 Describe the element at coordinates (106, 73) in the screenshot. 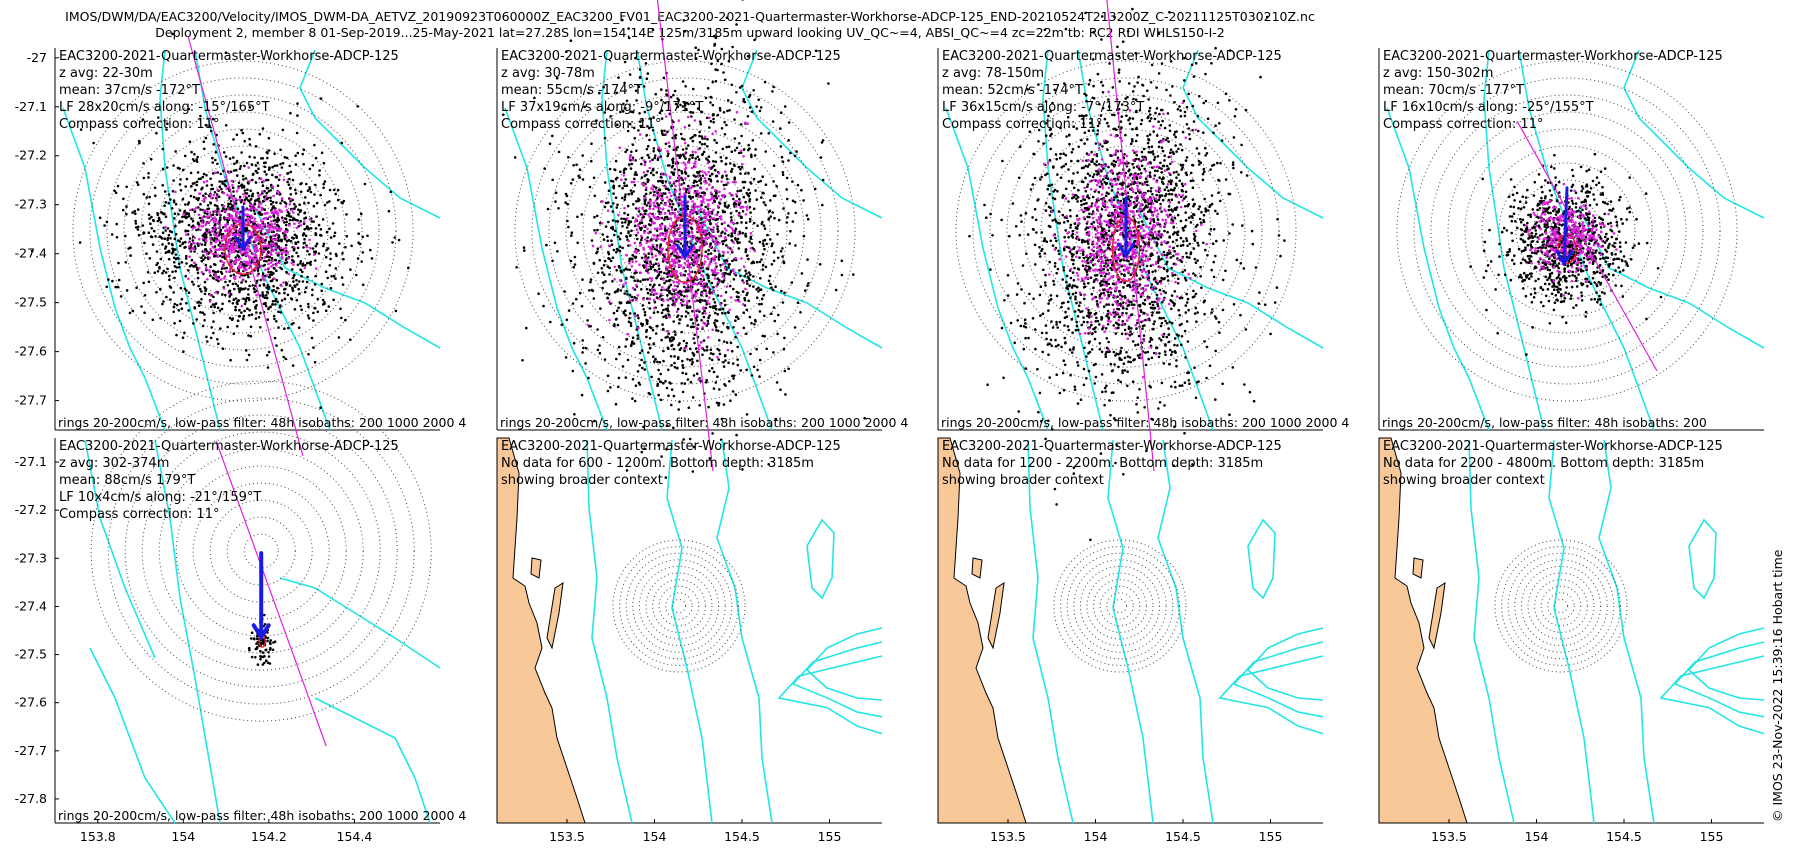

I see `panel-label: z avg: 22-30m` at that location.